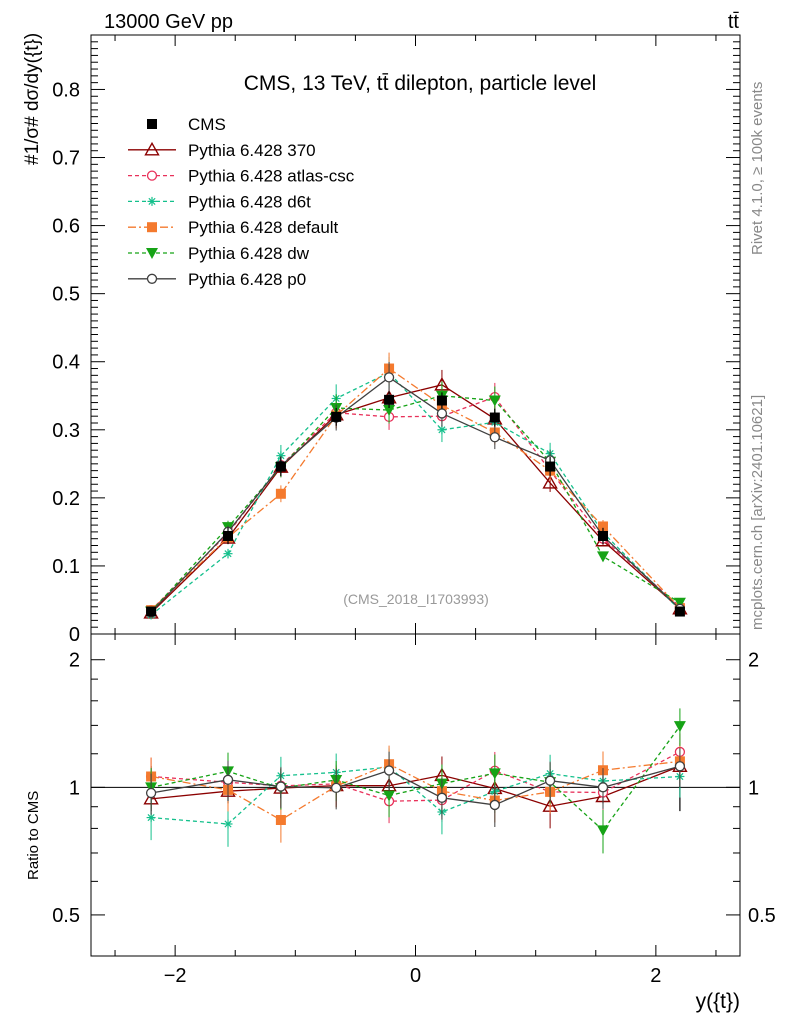  What do you see at coordinates (168, 22) in the screenshot?
I see `energy-label: 13000 GeV pp` at bounding box center [168, 22].